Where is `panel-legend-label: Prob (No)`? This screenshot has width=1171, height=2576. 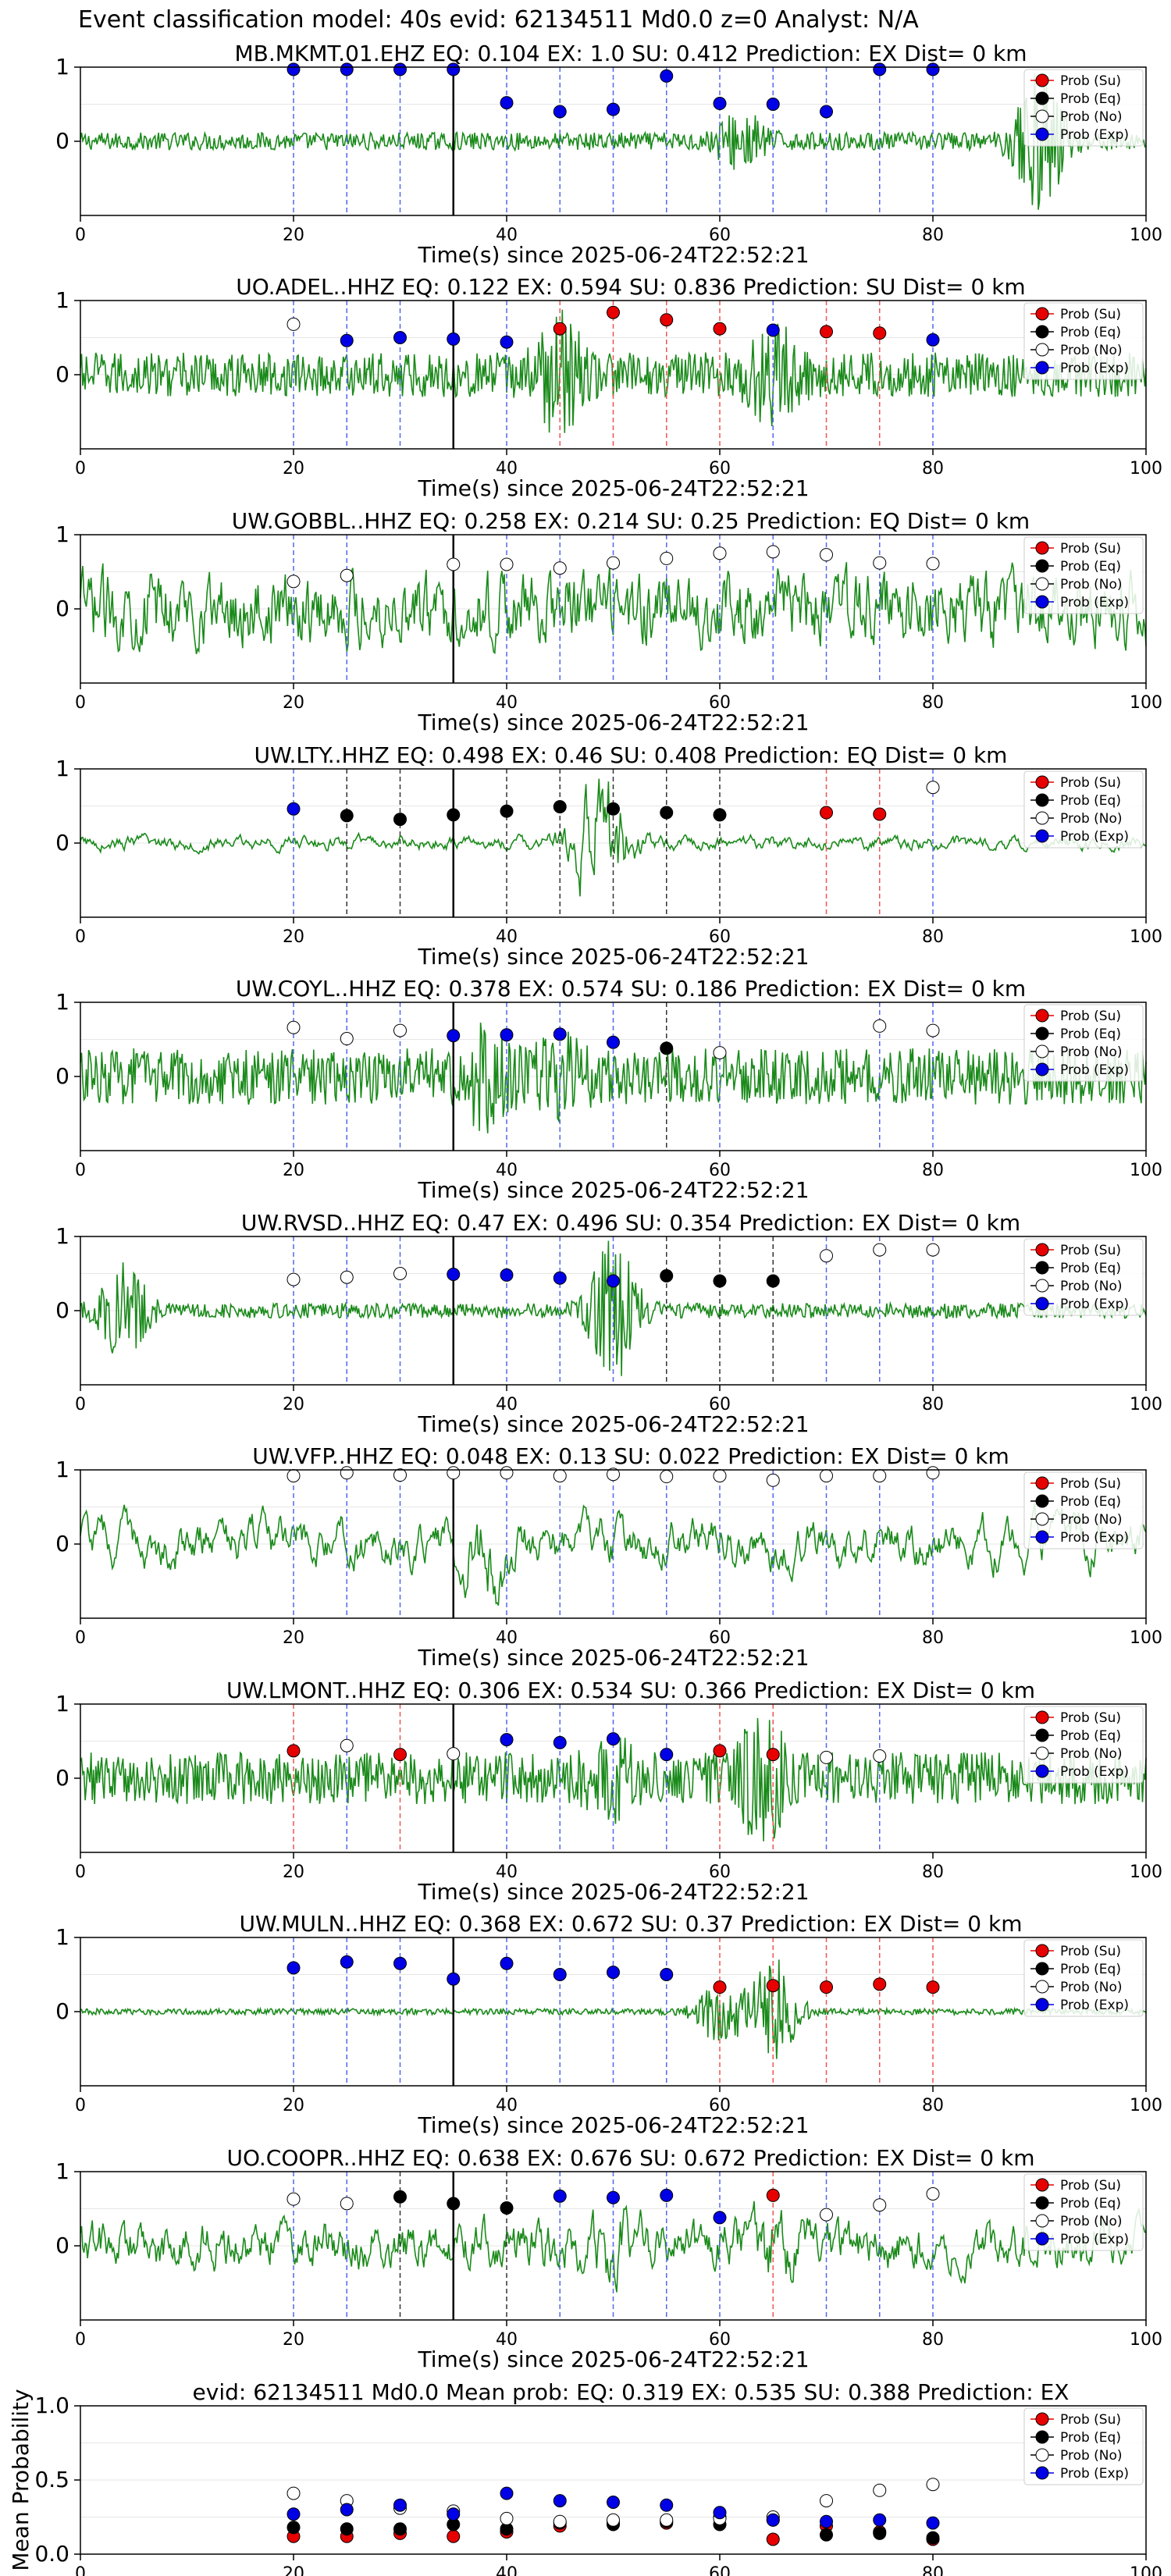 panel-legend-label: Prob (No) is located at coordinates (1091, 1286).